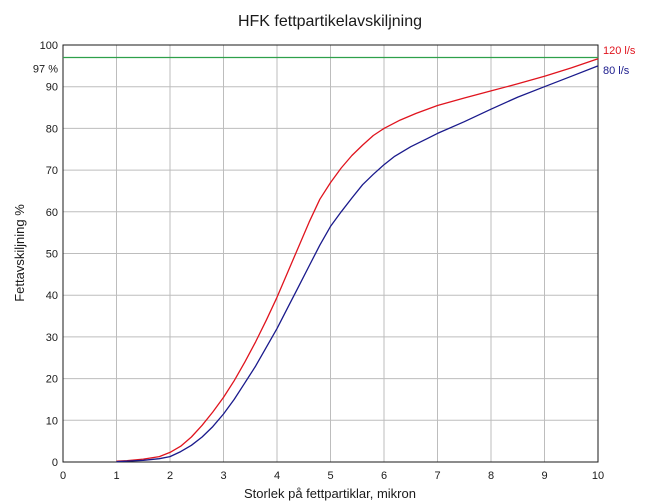 Image resolution: width=649 pixels, height=502 pixels. Describe the element at coordinates (170, 476) in the screenshot. I see `x-tick-label: 2` at that location.